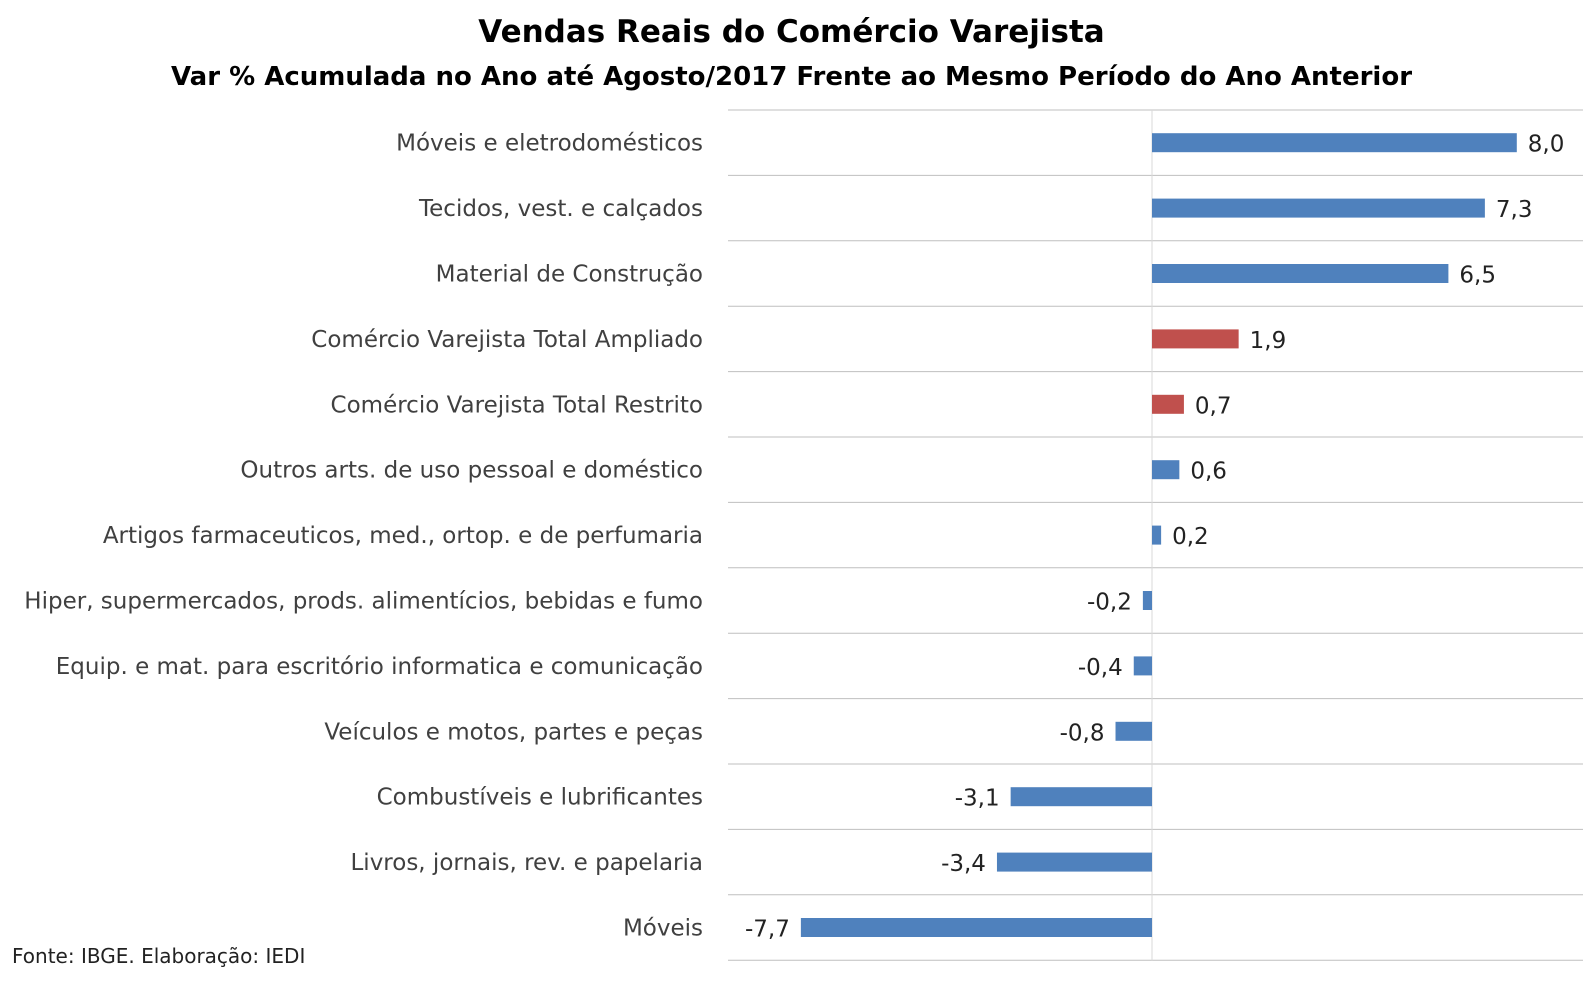 This screenshot has width=1583, height=986. What do you see at coordinates (1514, 210) in the screenshot?
I see `data-label: 7,3` at bounding box center [1514, 210].